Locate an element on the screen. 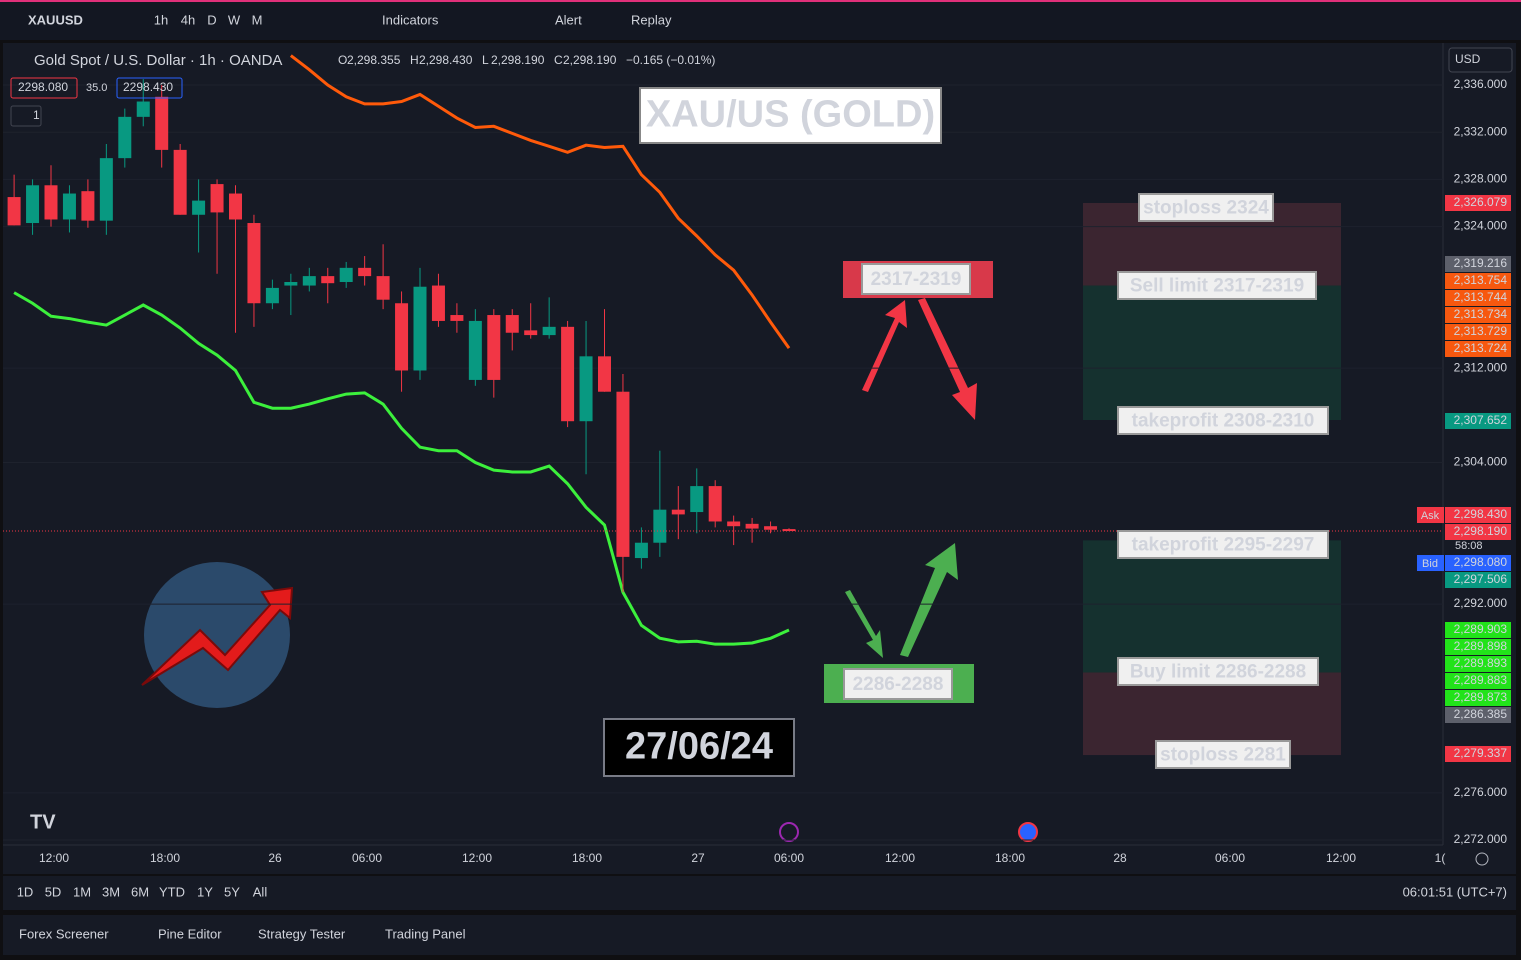 The height and width of the screenshot is (960, 1521). price-tag-label: 2,289.898 is located at coordinates (1481, 646).